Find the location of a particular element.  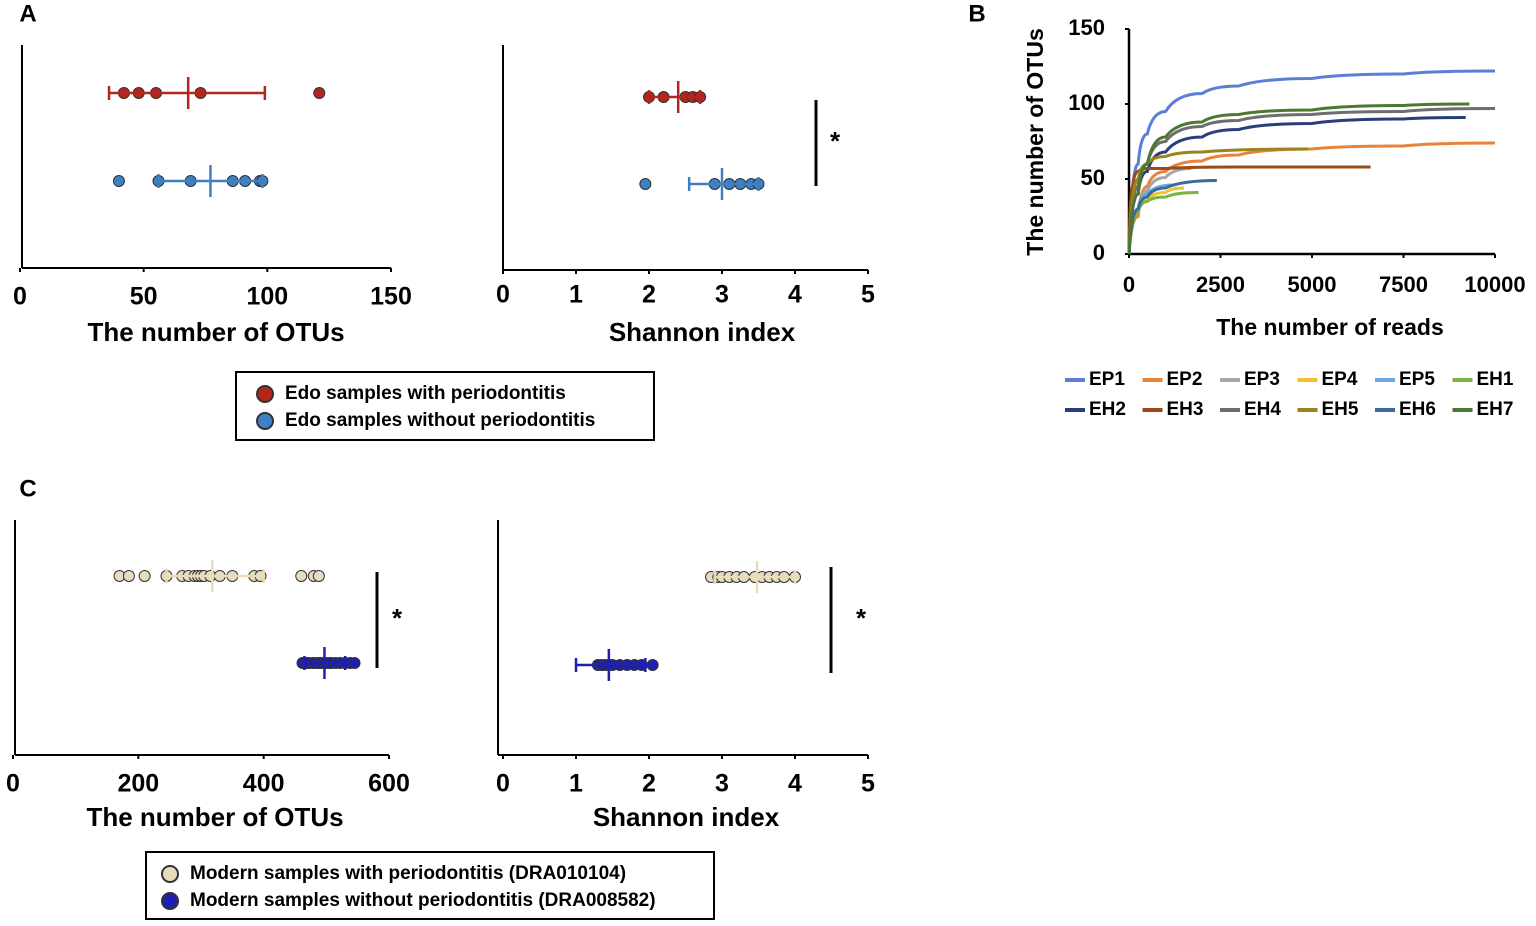

legend-label: EH3 is located at coordinates (1185, 409).